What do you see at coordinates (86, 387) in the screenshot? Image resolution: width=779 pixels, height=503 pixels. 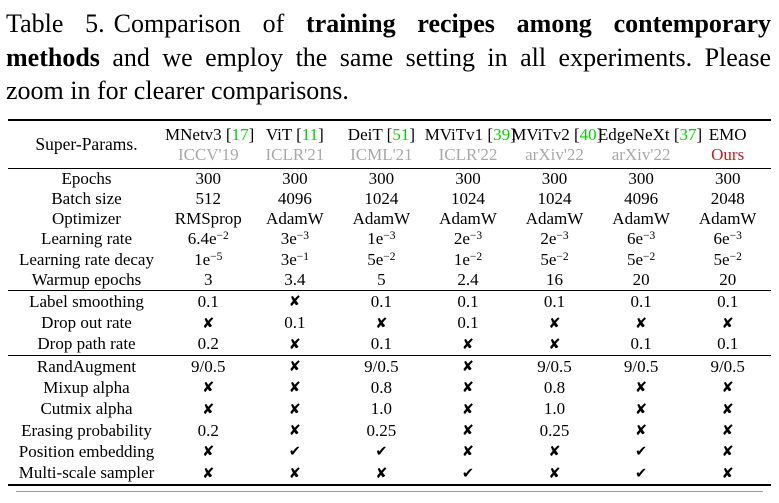 I see `row-label-mixup-alpha: Mixup alpha` at bounding box center [86, 387].